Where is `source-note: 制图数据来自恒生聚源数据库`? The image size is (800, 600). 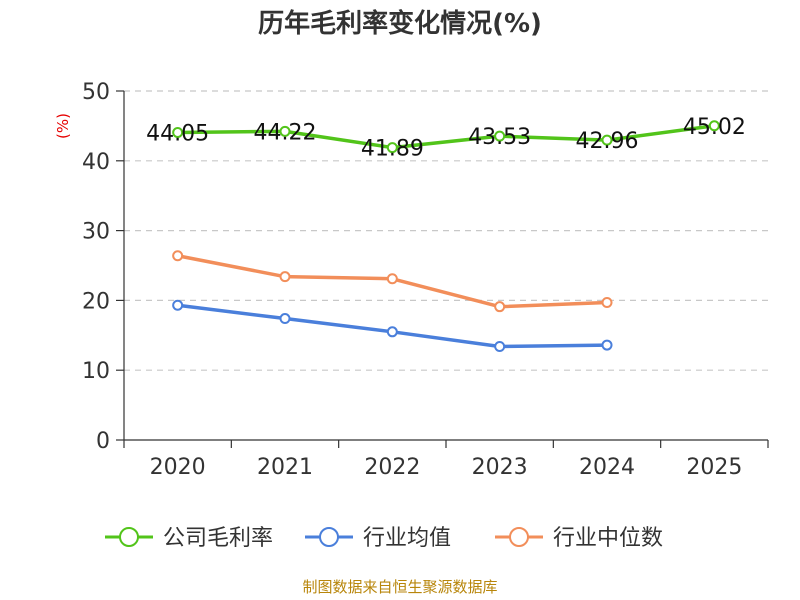 source-note: 制图数据来自恒生聚源数据库 is located at coordinates (399, 587).